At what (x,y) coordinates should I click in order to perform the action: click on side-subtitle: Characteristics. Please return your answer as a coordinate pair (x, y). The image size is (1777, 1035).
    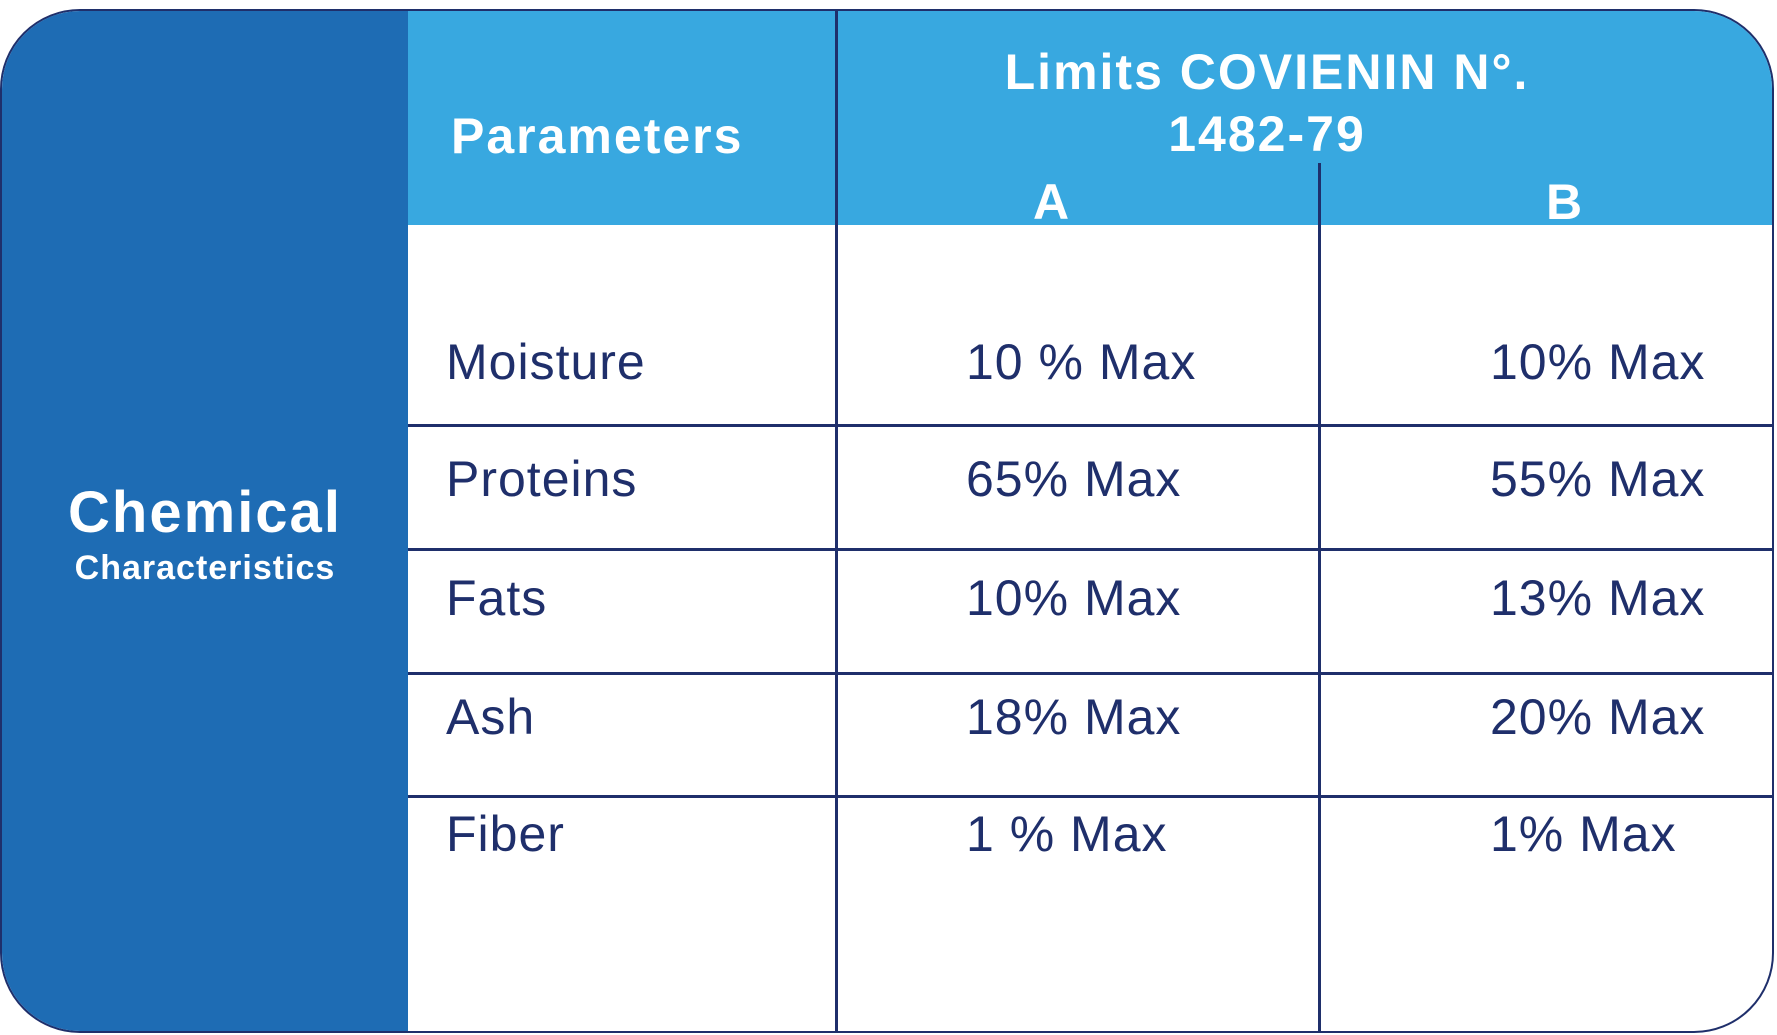
    Looking at the image, I should click on (205, 568).